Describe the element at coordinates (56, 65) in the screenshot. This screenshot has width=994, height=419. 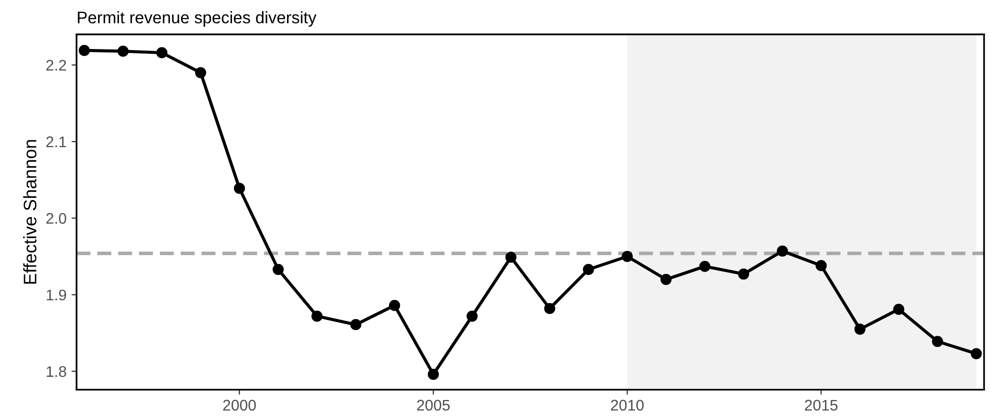
I see `y-tick-label: 2.2` at that location.